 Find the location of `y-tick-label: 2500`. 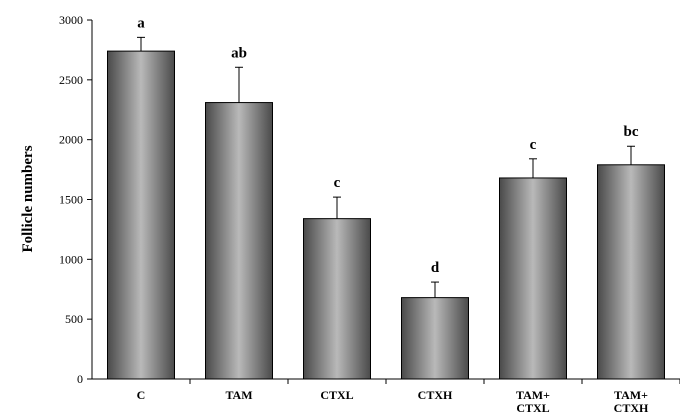

y-tick-label: 2500 is located at coordinates (71, 80).